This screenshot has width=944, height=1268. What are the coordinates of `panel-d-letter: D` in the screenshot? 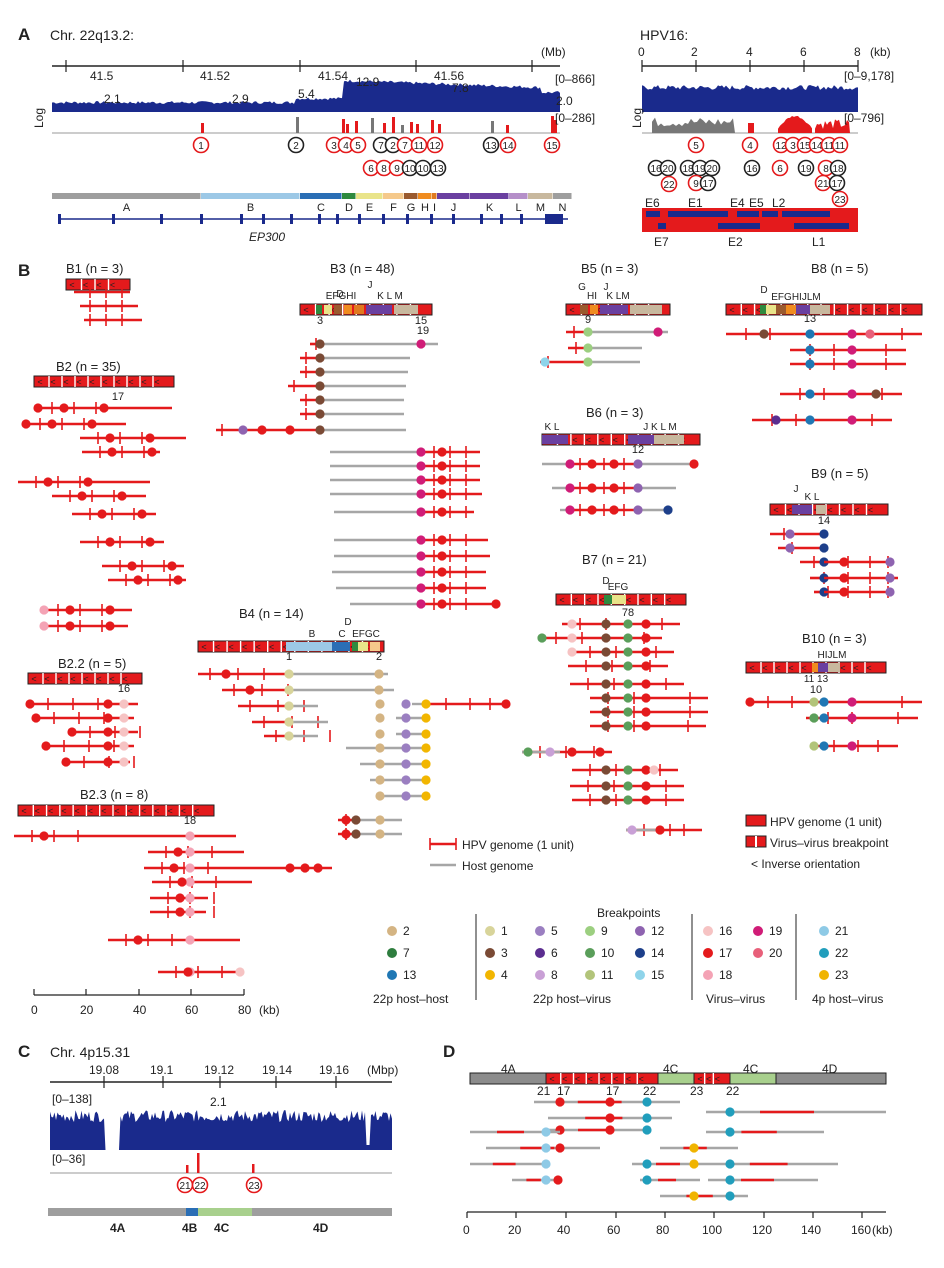 It's located at (449, 1051).